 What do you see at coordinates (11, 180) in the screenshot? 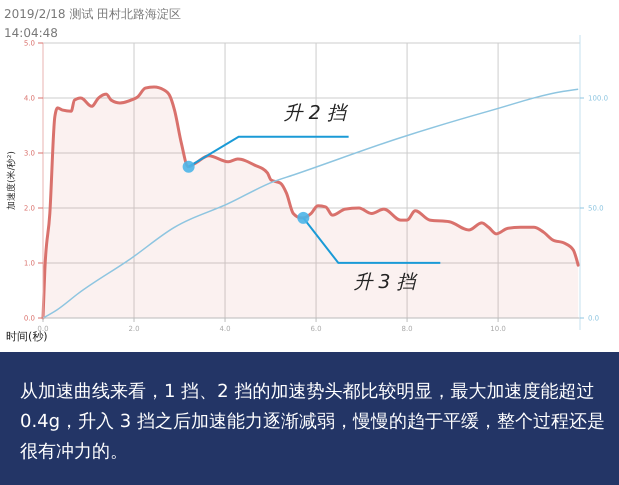
I see `y-axis-title: 加速度(米/秒²)` at bounding box center [11, 180].